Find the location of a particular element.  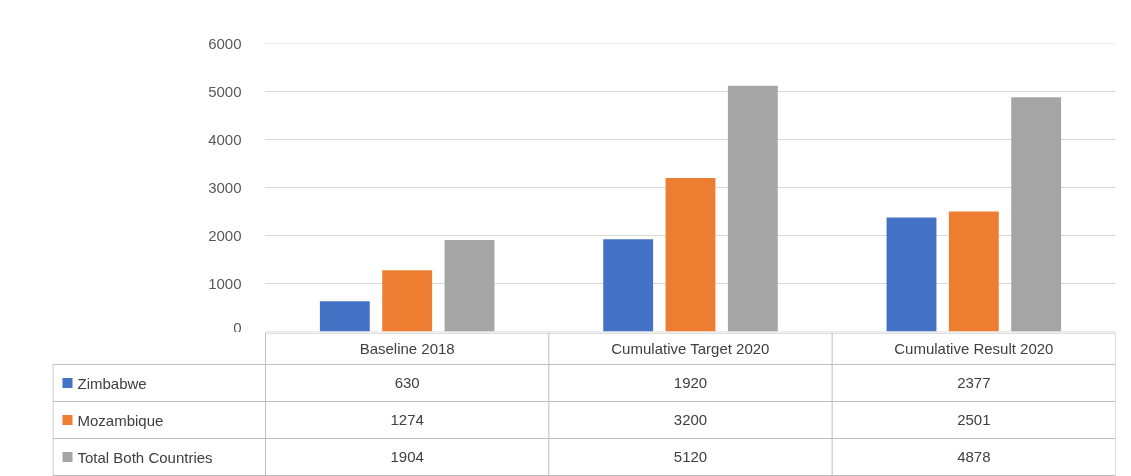

data-label: 2501 is located at coordinates (974, 419).